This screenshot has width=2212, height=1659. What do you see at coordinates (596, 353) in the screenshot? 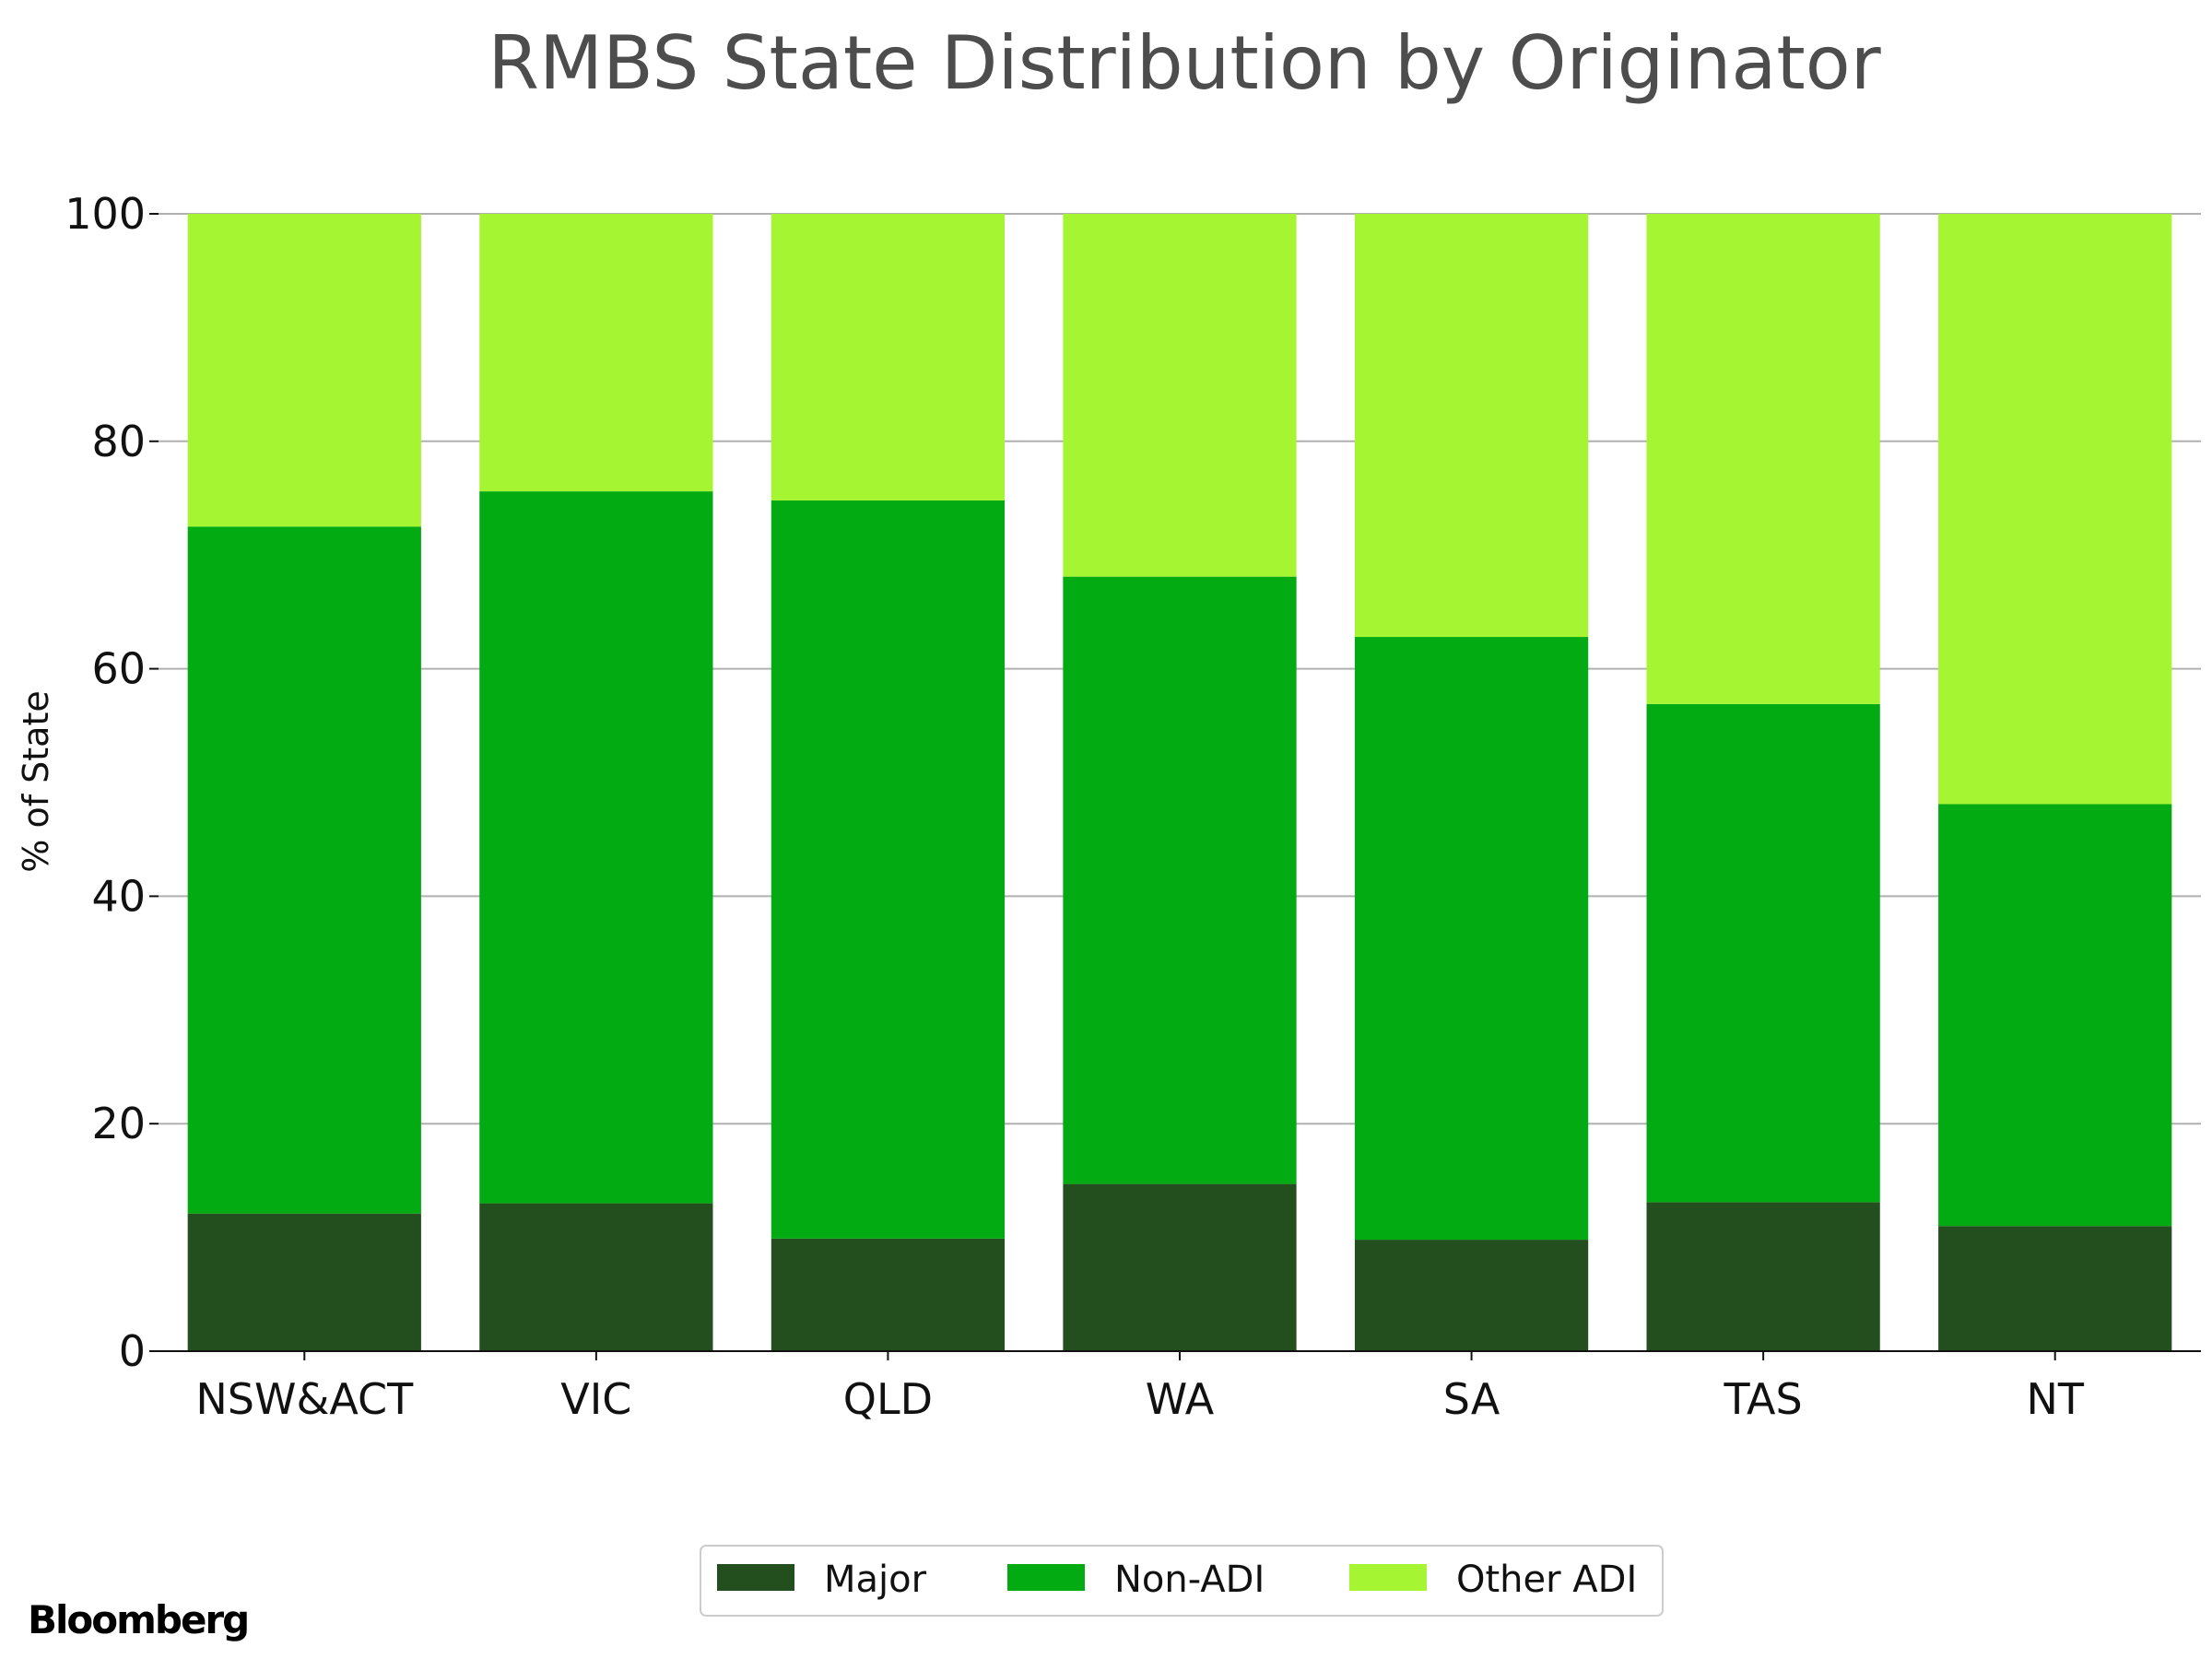
I see `bar-vic-other-adi` at bounding box center [596, 353].